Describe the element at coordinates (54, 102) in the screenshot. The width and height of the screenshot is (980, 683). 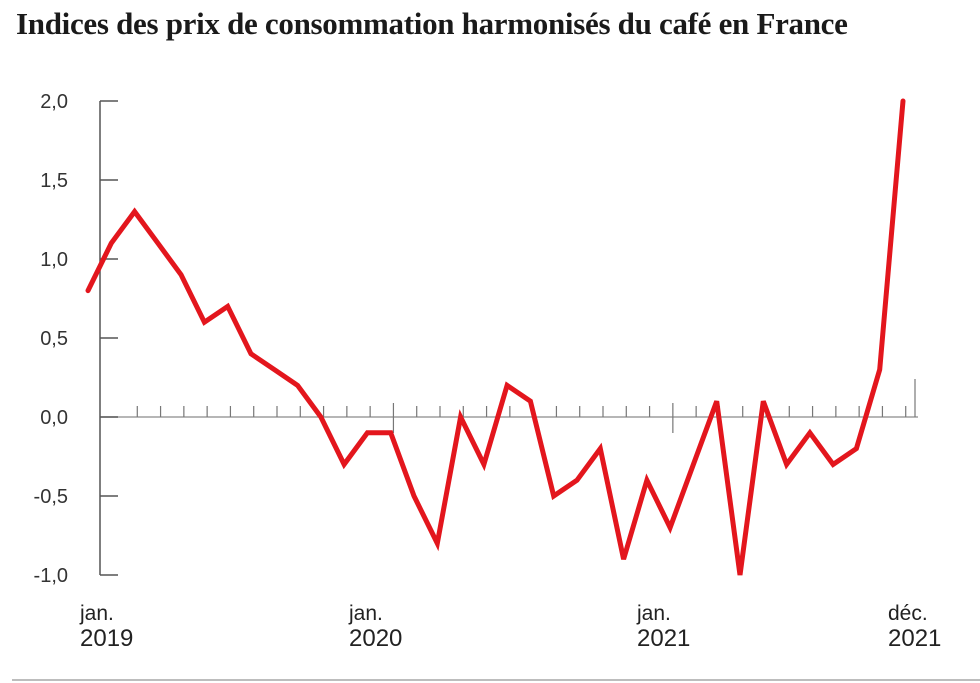
I see `y-tick-label: 2,0` at that location.